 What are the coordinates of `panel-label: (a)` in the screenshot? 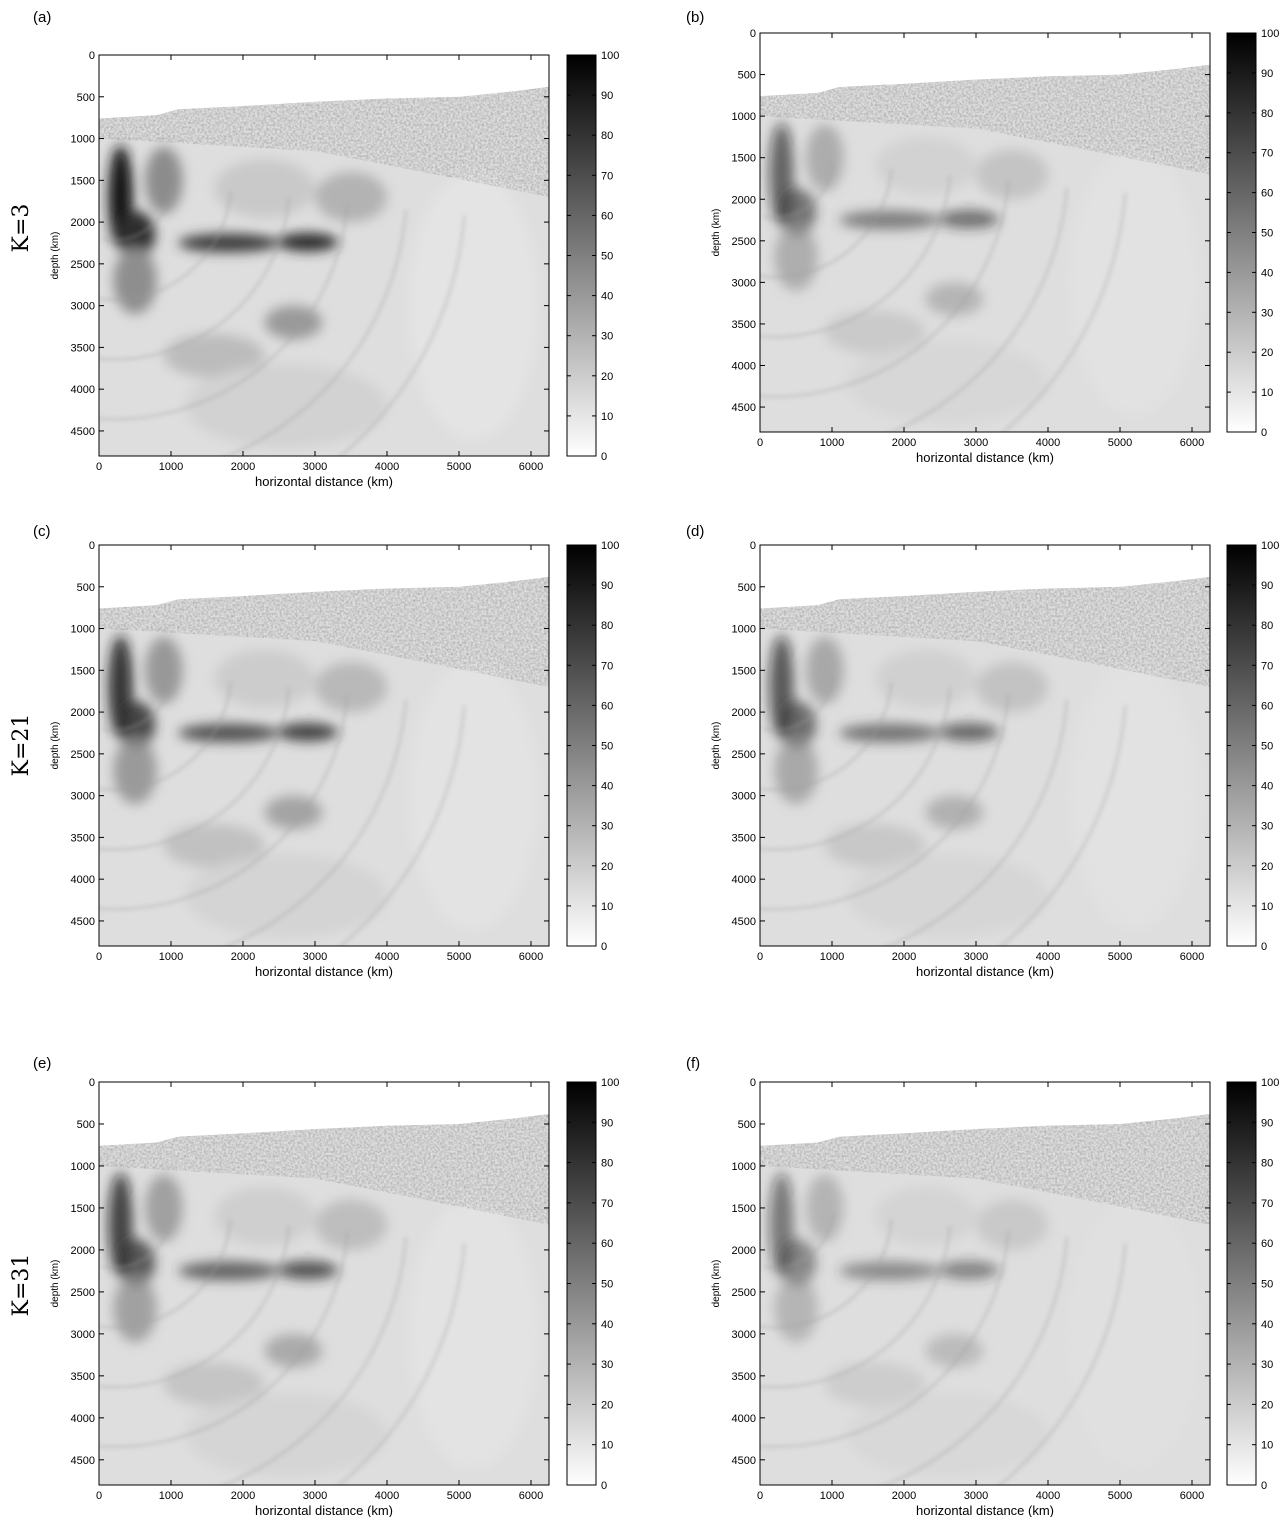 It's located at (42, 17).